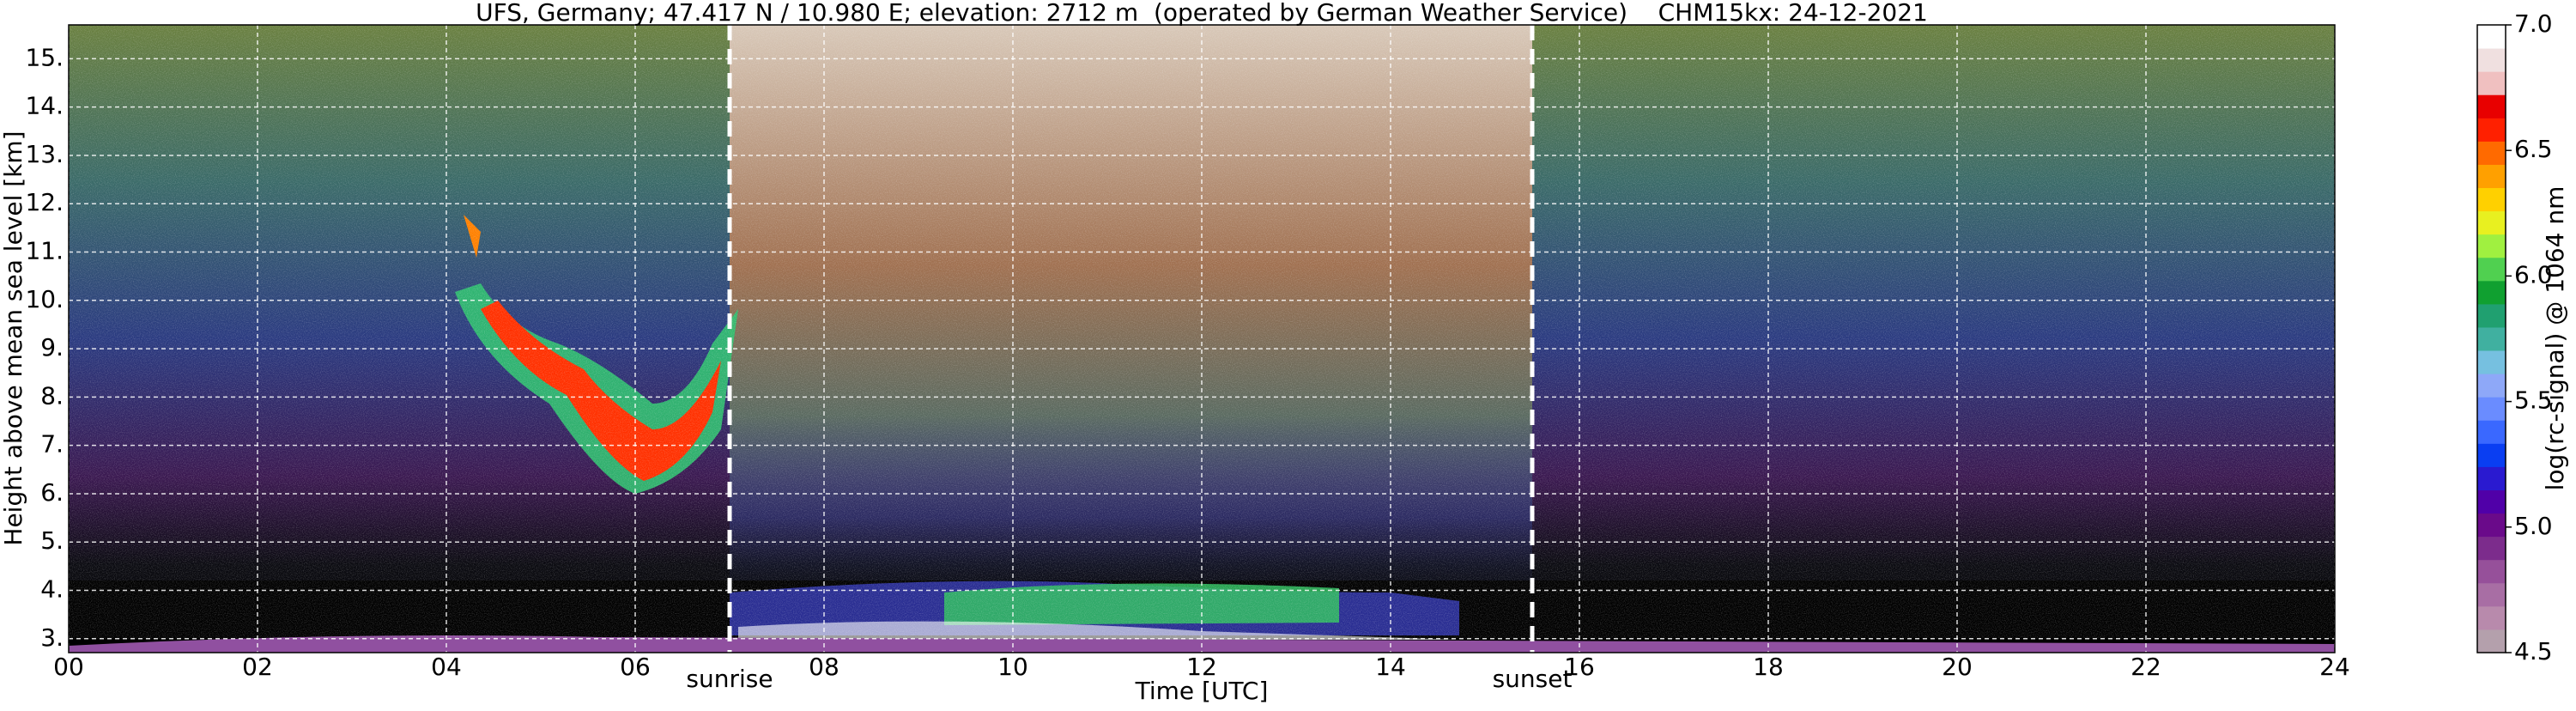 The width and height of the screenshot is (2576, 711). Describe the element at coordinates (635, 667) in the screenshot. I see `x-tick-label: 06` at that location.